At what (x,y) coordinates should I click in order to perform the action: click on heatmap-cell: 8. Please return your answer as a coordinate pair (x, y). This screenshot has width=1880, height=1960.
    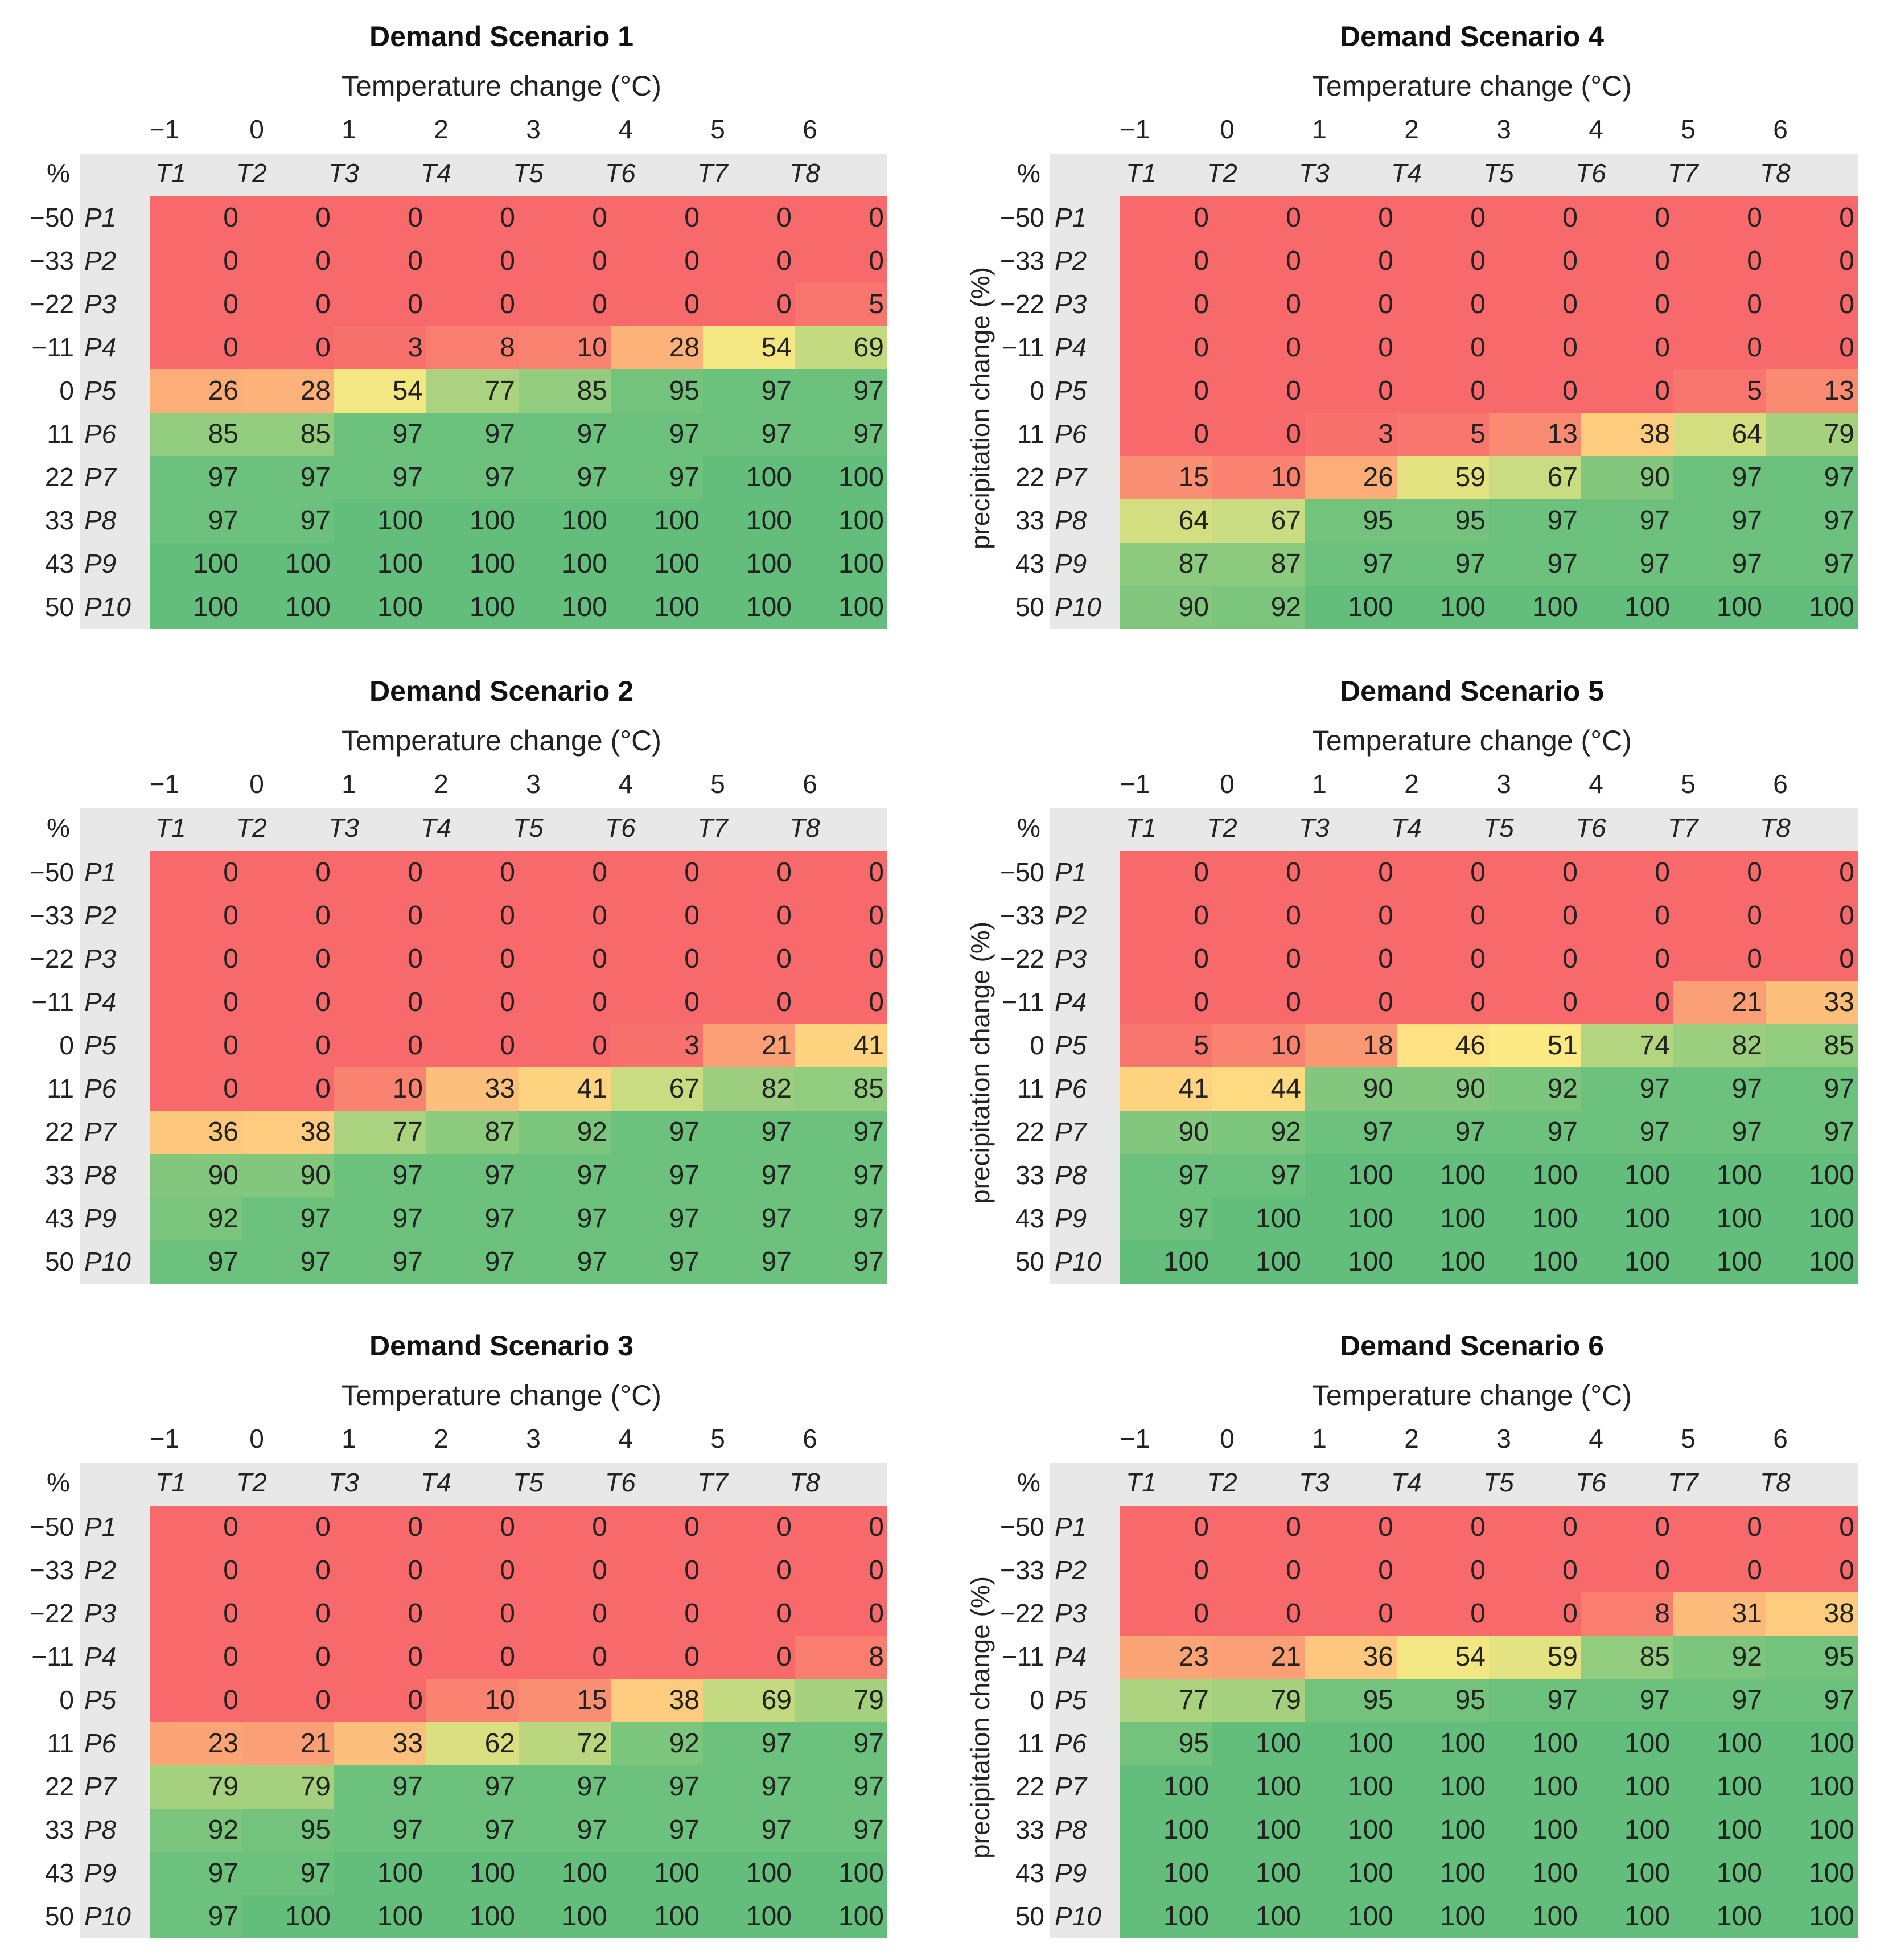
    Looking at the image, I should click on (472, 347).